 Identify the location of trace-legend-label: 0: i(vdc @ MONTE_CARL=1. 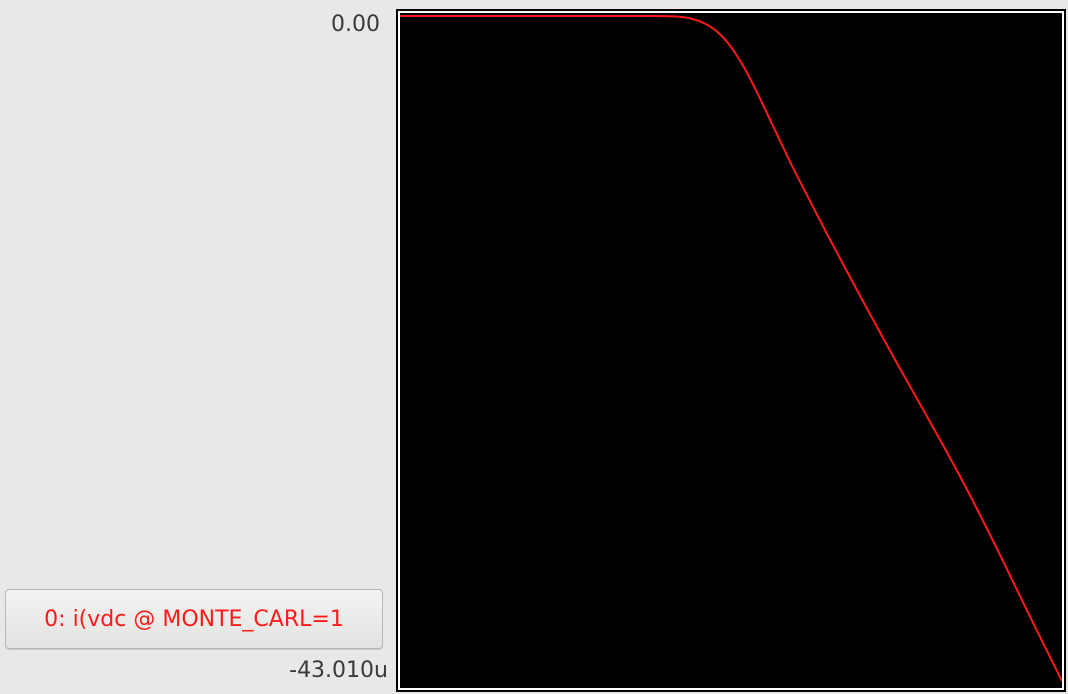
(194, 619).